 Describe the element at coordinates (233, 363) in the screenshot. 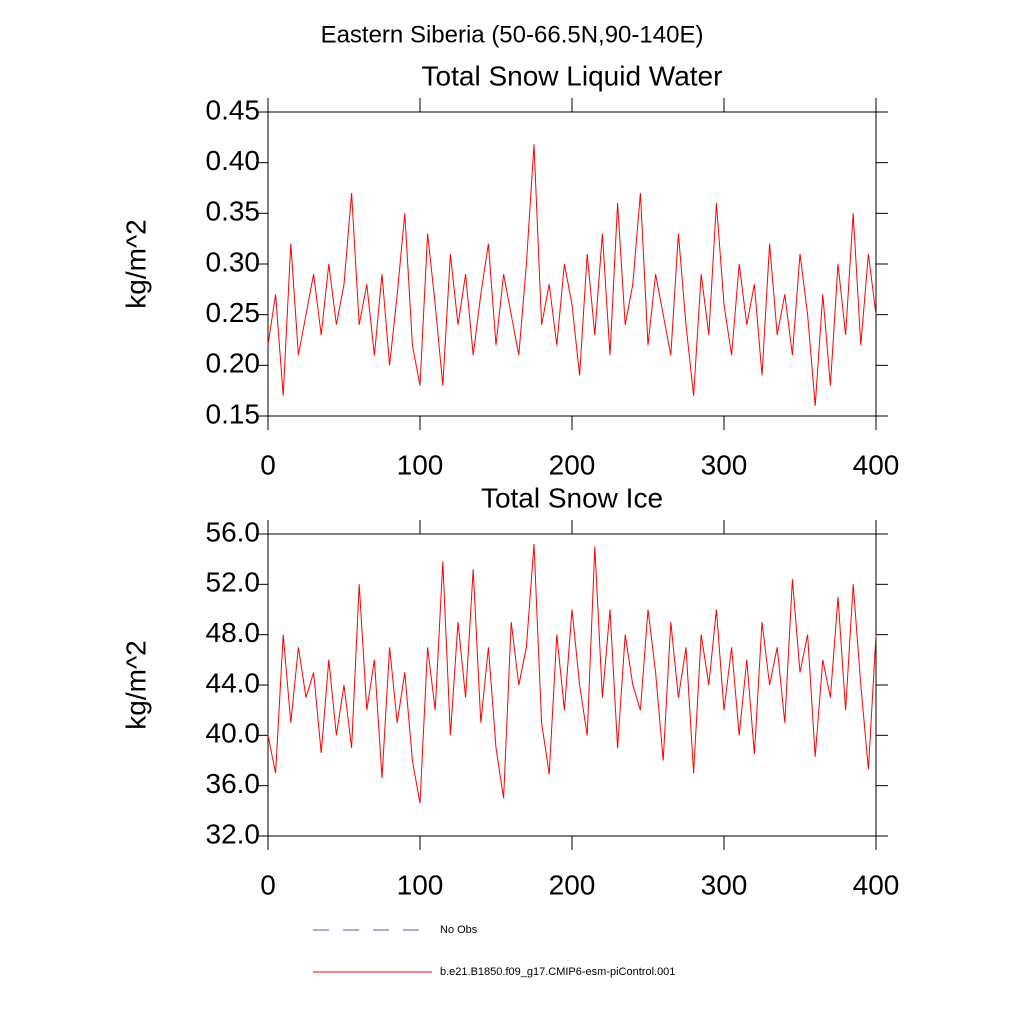

I see `y-tick-label: 0.20` at that location.